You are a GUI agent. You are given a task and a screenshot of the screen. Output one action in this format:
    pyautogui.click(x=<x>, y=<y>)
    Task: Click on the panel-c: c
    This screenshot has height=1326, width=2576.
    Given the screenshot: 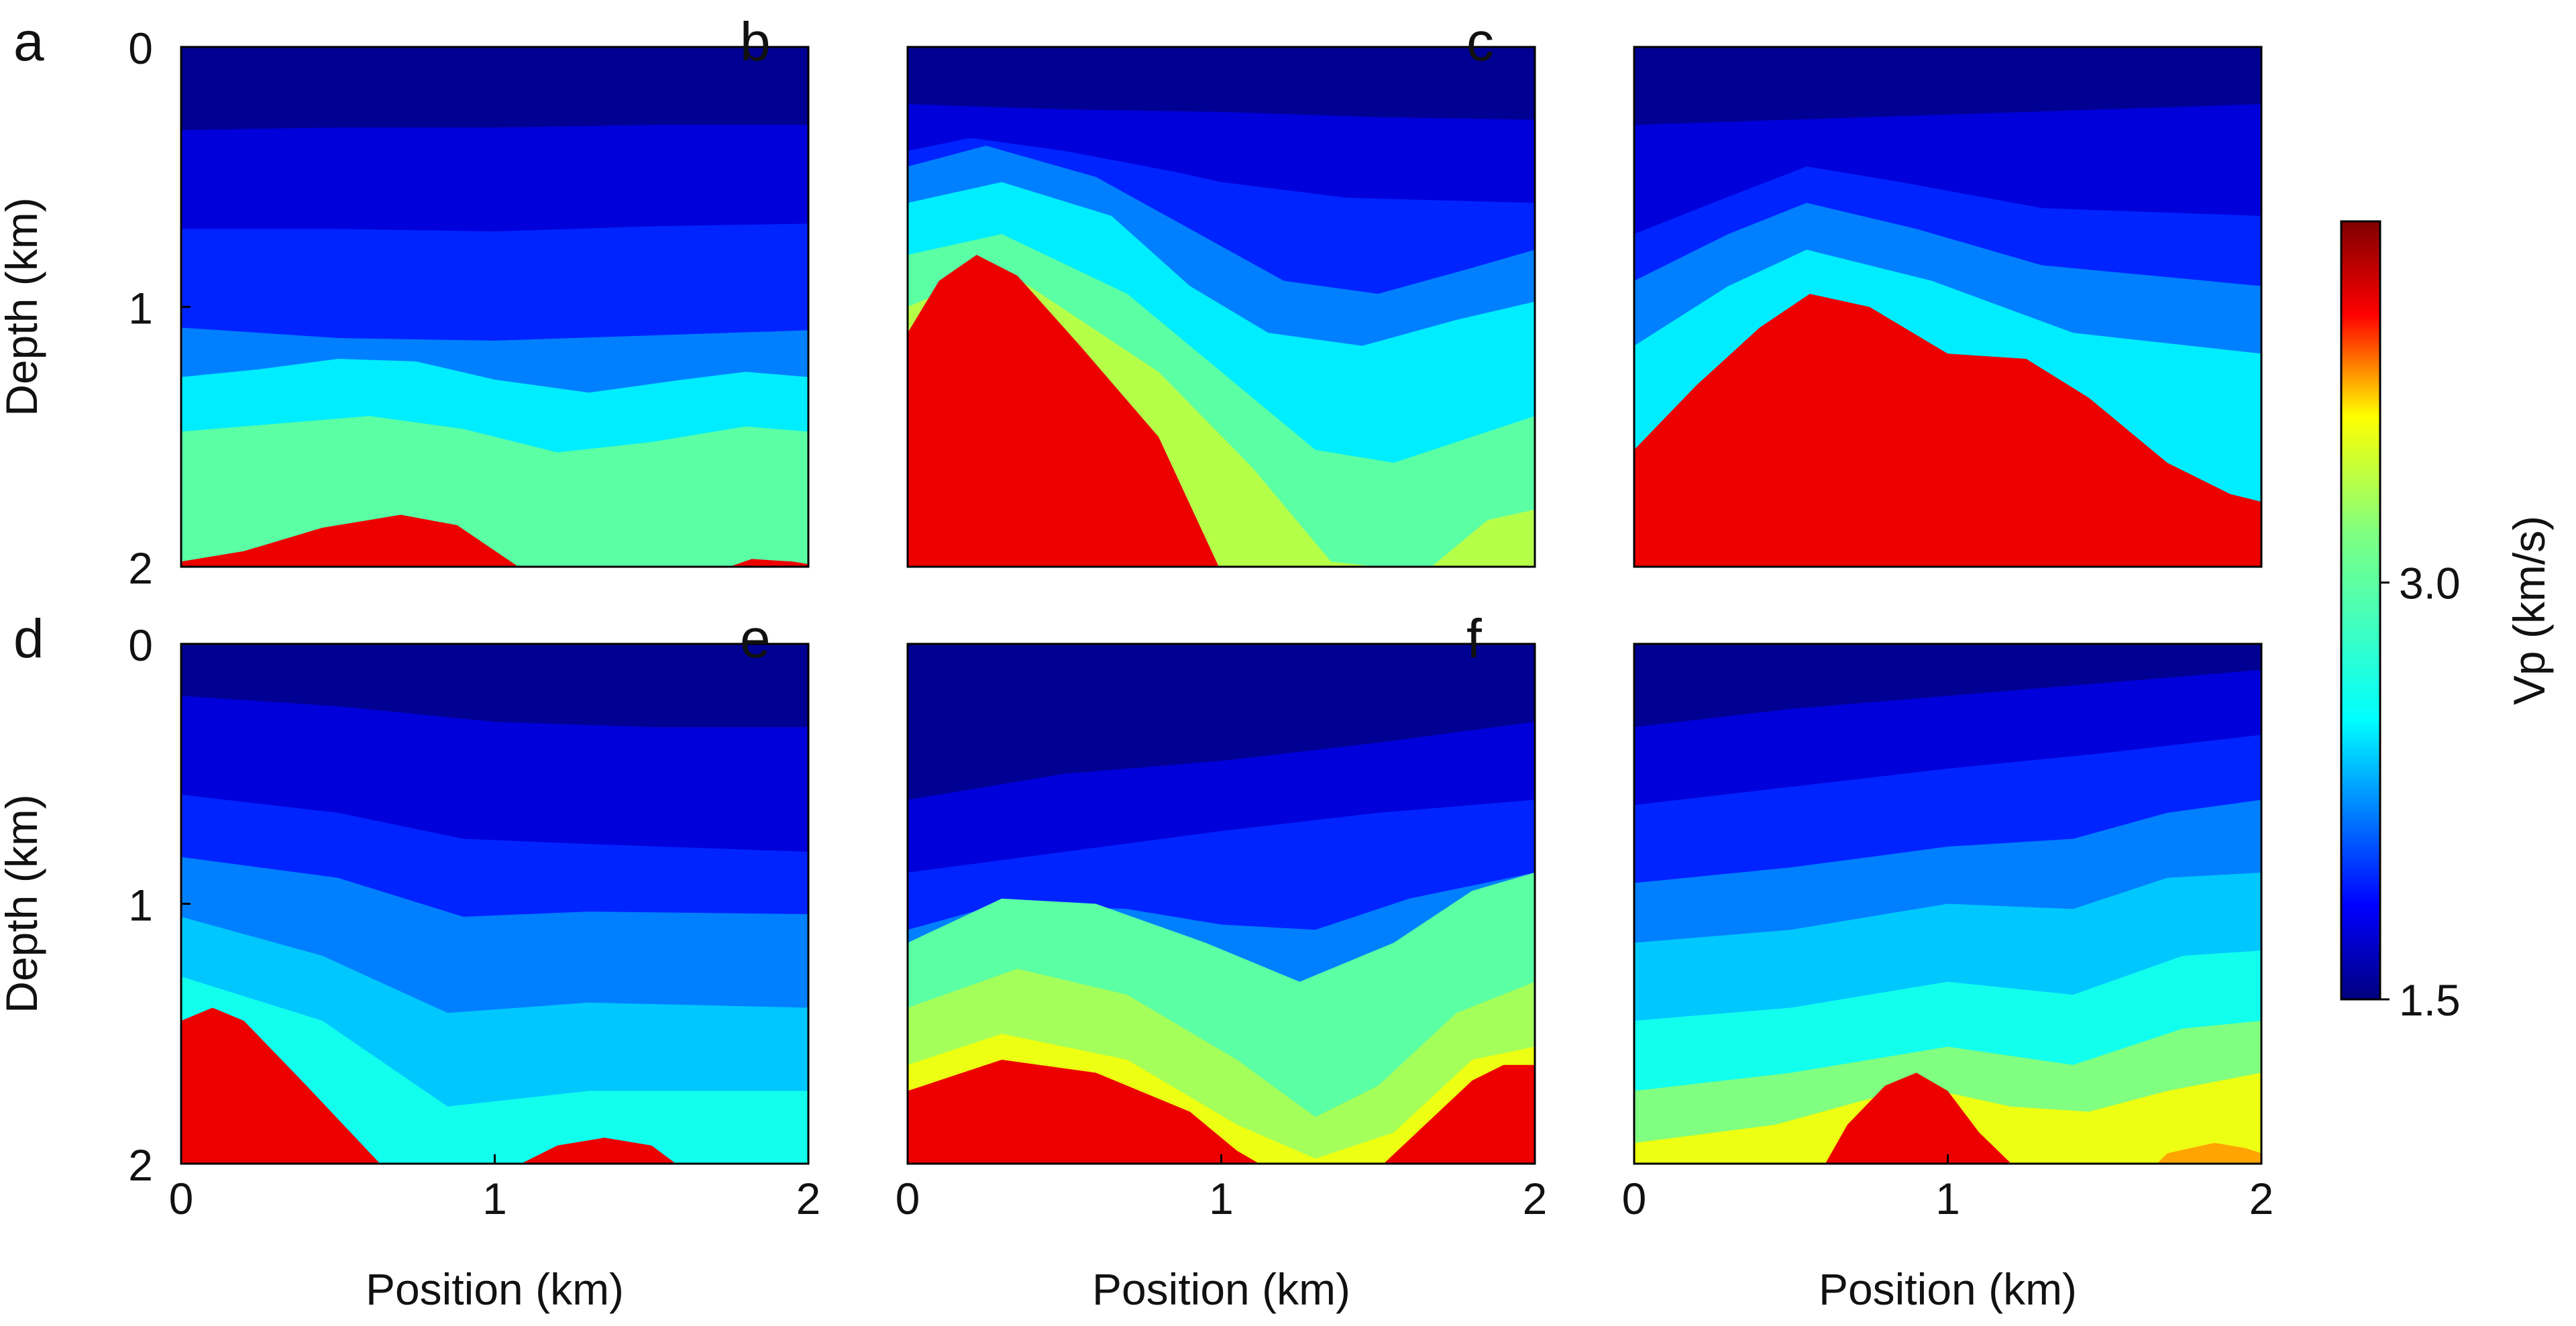 What is the action you would take?
    pyautogui.click(x=1864, y=289)
    